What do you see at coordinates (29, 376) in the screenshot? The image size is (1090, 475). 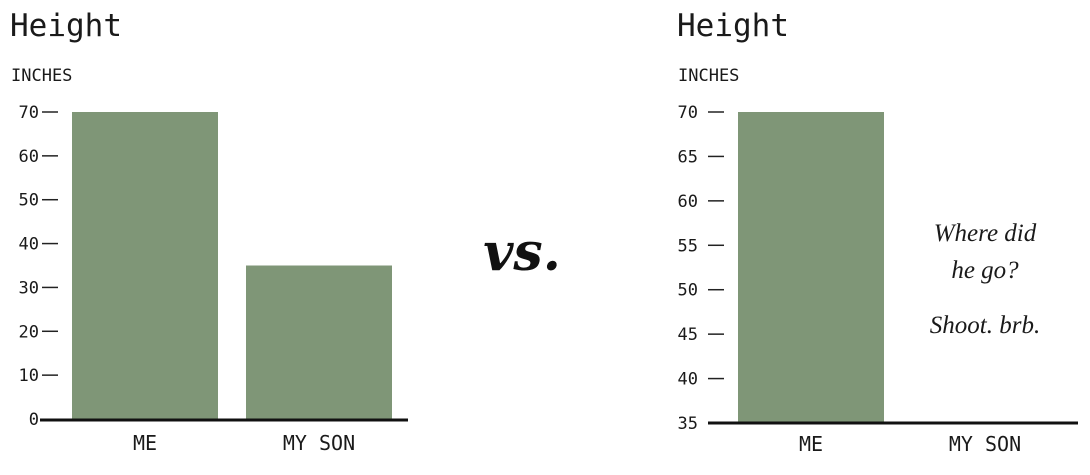 I see `left-y-tick-label: 10` at bounding box center [29, 376].